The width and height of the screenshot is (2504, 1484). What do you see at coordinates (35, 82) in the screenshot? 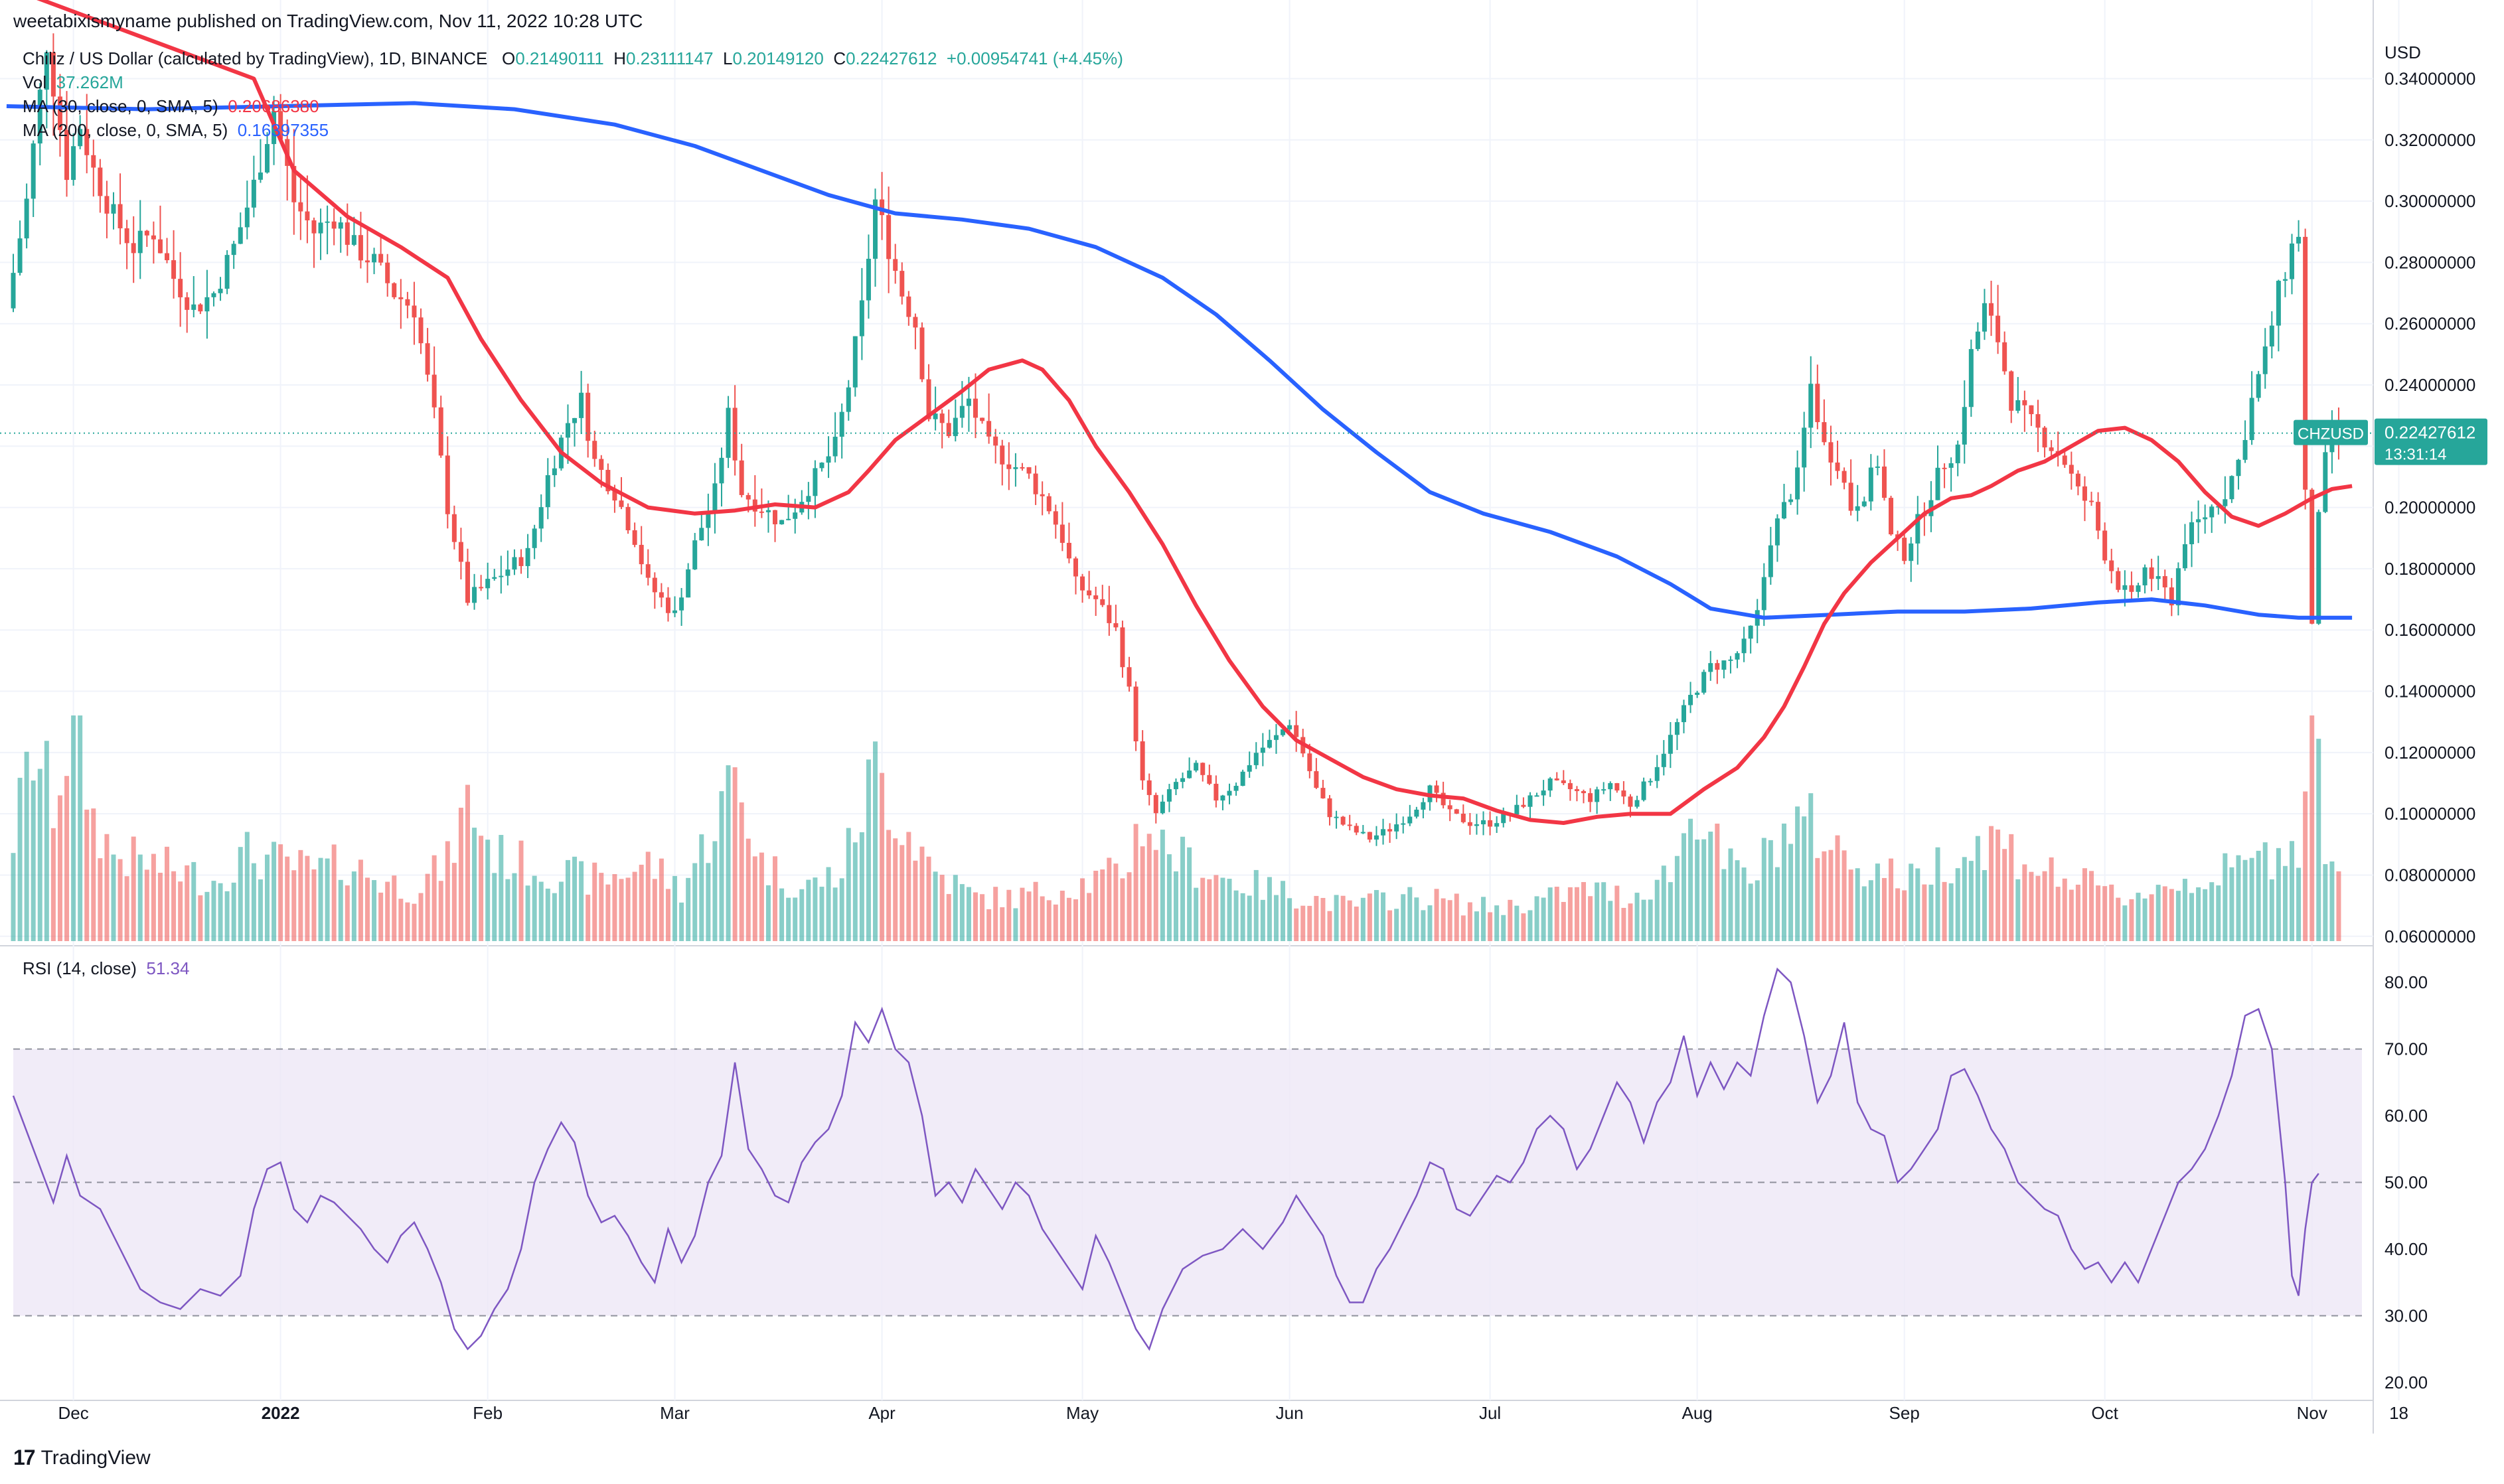
I see `volume-label: Vol` at bounding box center [35, 82].